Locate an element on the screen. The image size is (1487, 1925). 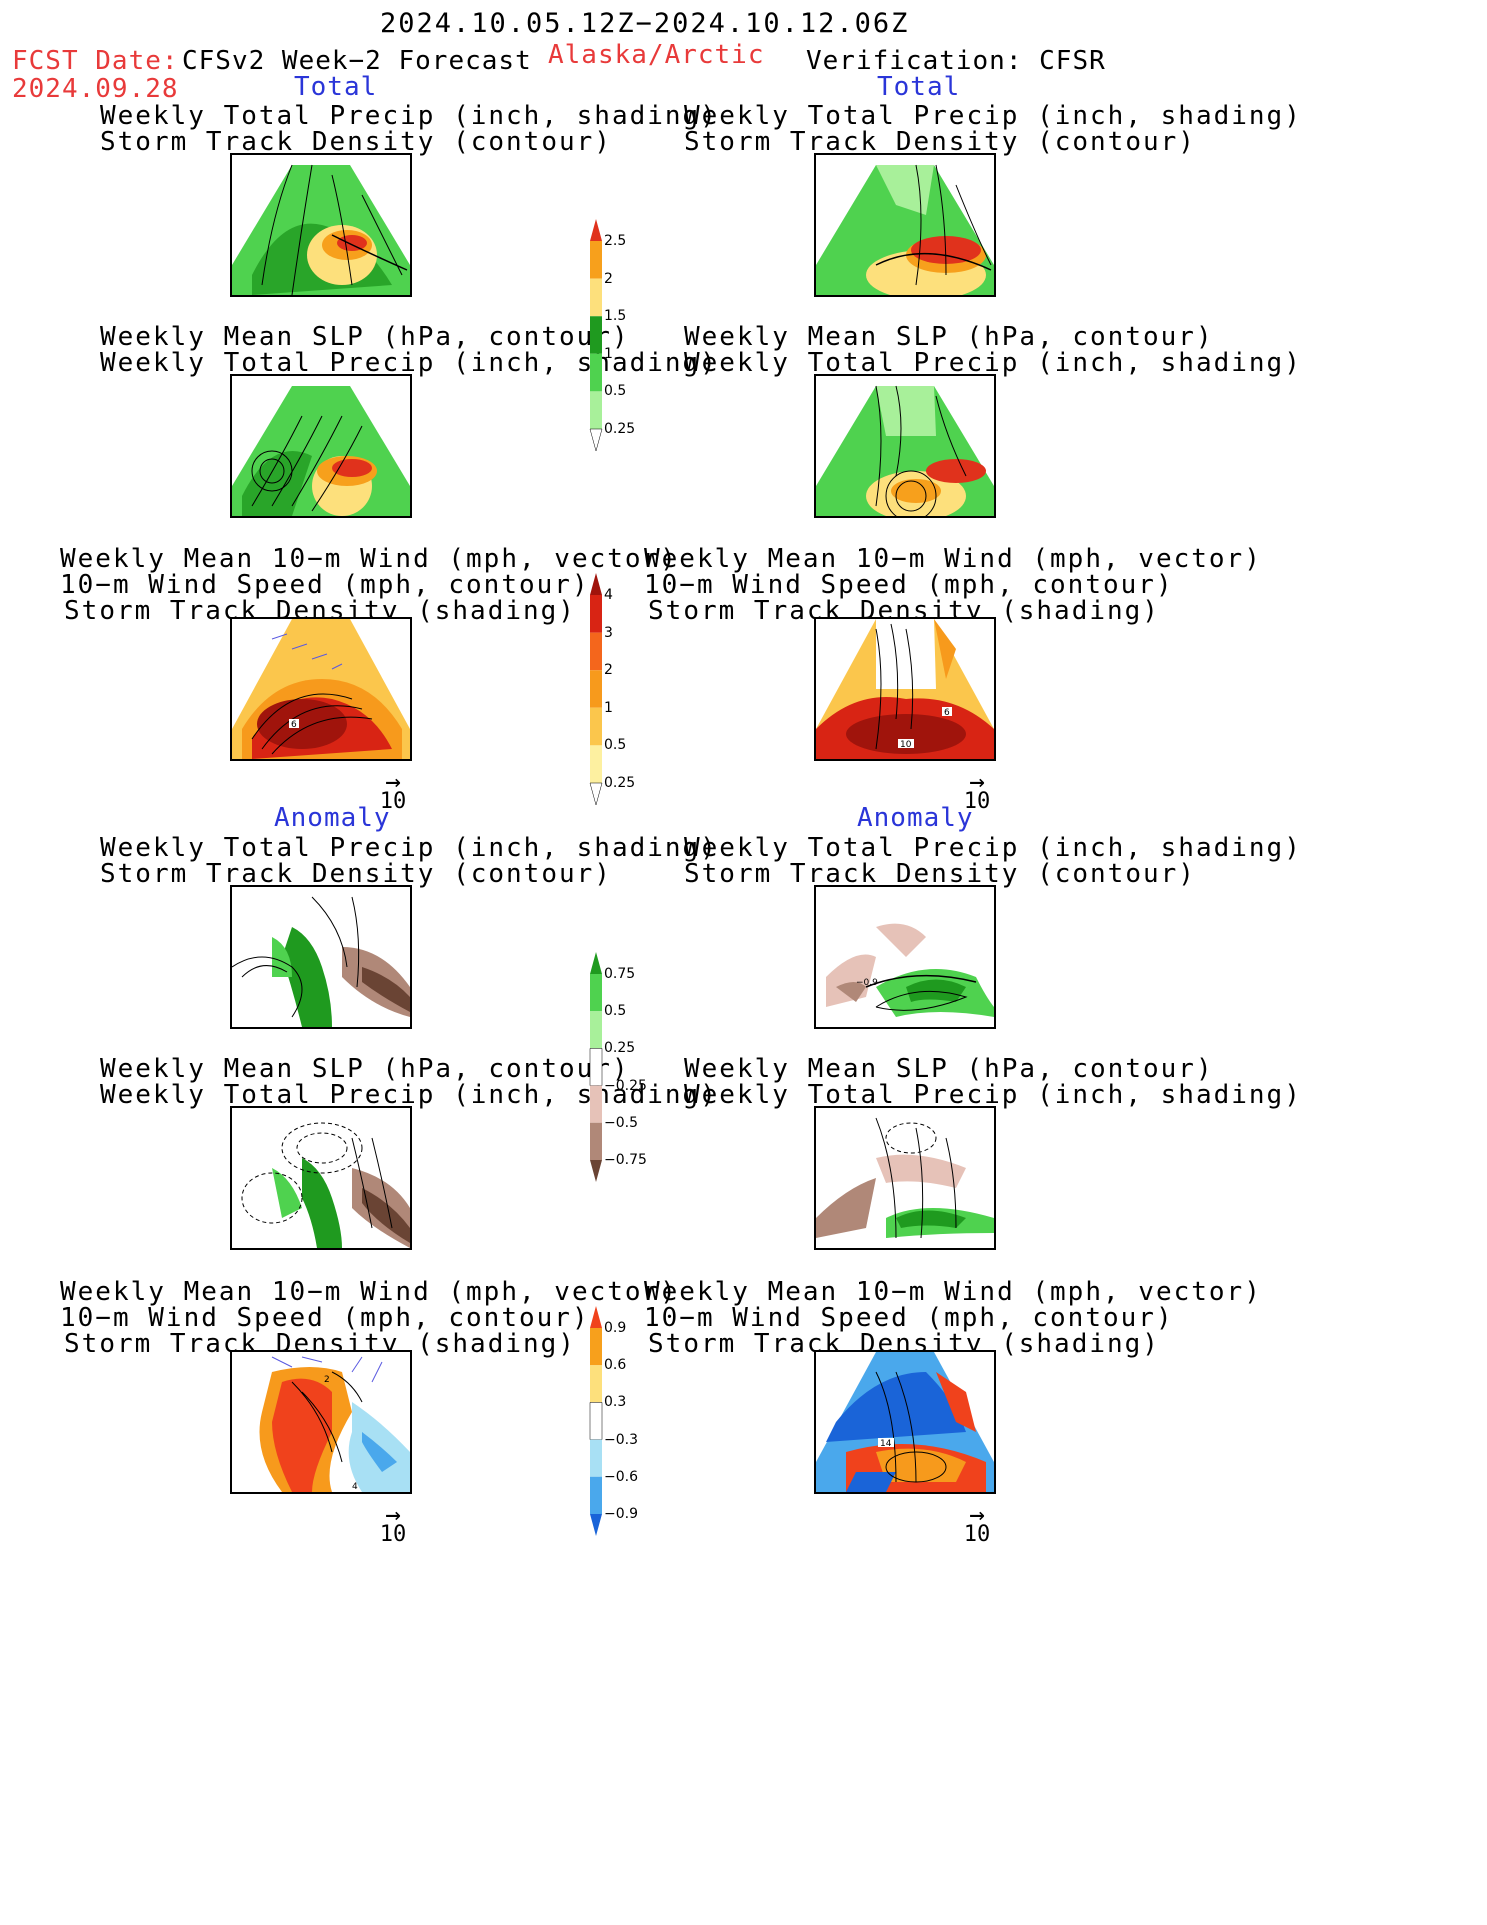
section-total-left: Total is located at coordinates (336, 87).